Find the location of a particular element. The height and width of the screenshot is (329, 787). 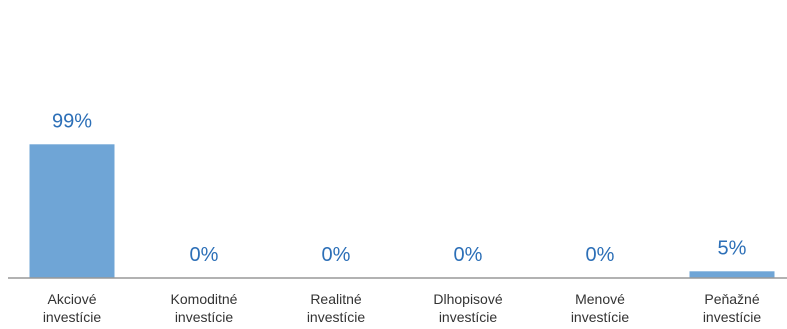

category-label-5: Menové investície is located at coordinates (600, 308).